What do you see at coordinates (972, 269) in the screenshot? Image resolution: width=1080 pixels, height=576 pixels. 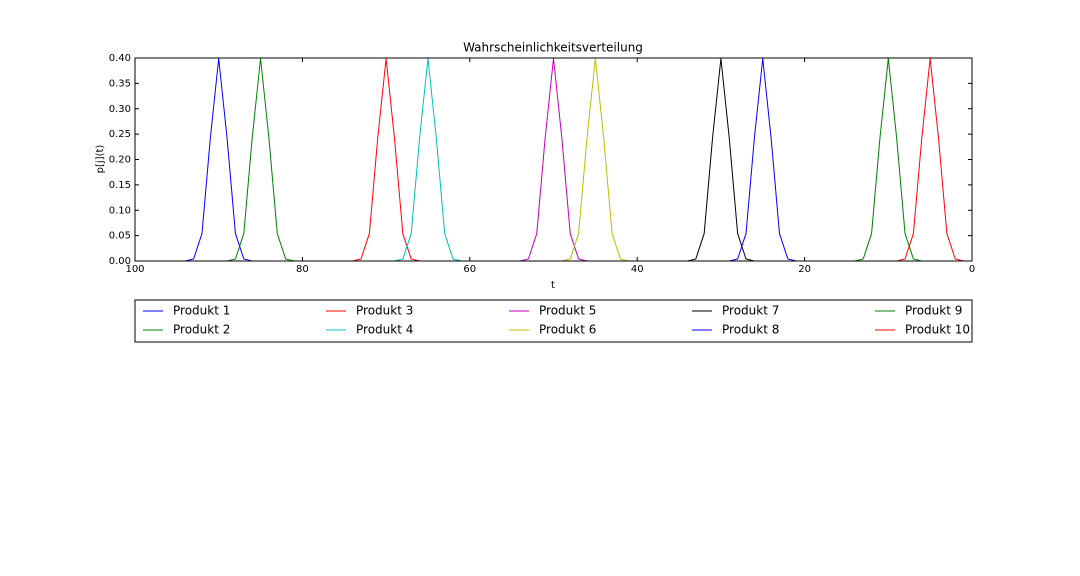 I see `x-tick-label: 0` at bounding box center [972, 269].